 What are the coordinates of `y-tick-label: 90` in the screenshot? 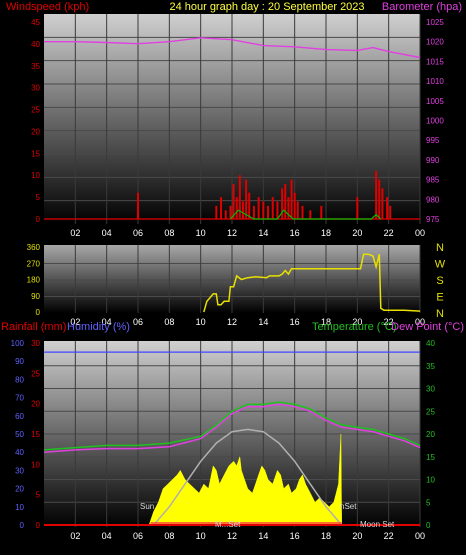 It's located at (35, 296).